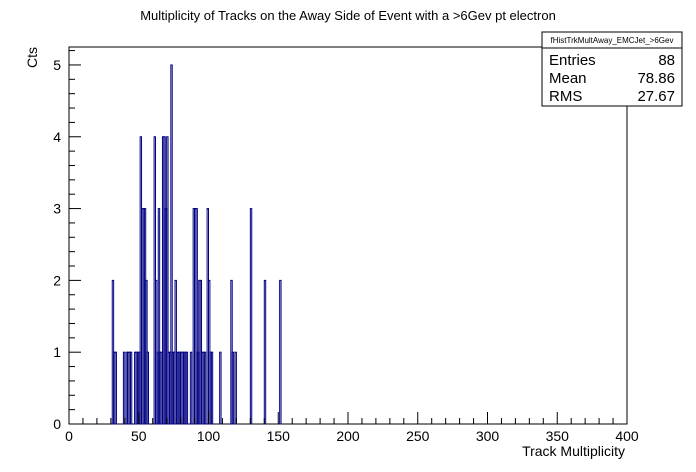 The height and width of the screenshot is (472, 696). What do you see at coordinates (573, 451) in the screenshot?
I see `x-axis-label: Track Multiplicity` at bounding box center [573, 451].